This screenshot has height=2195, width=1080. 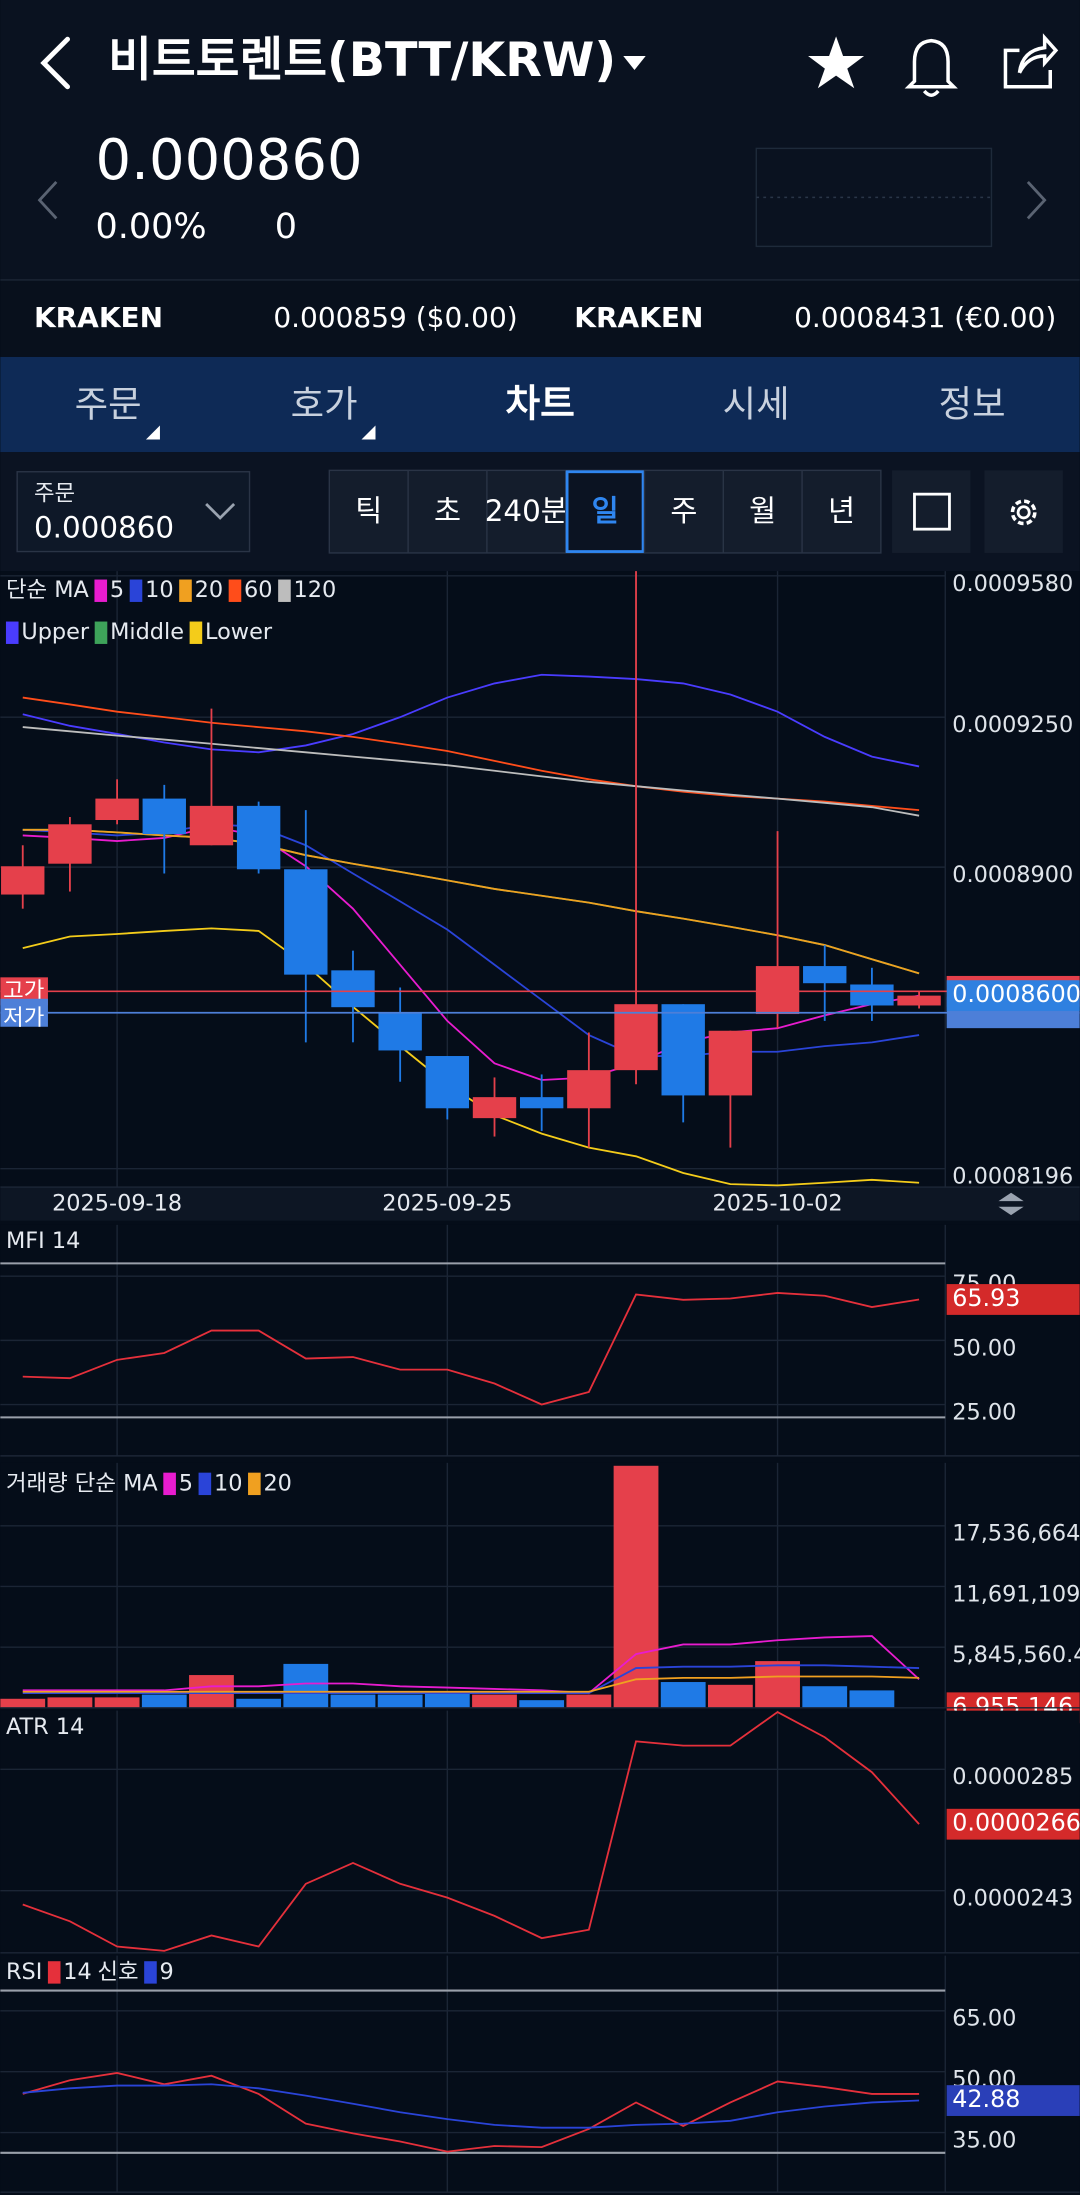 I want to click on draw-icon, so click(x=932, y=511).